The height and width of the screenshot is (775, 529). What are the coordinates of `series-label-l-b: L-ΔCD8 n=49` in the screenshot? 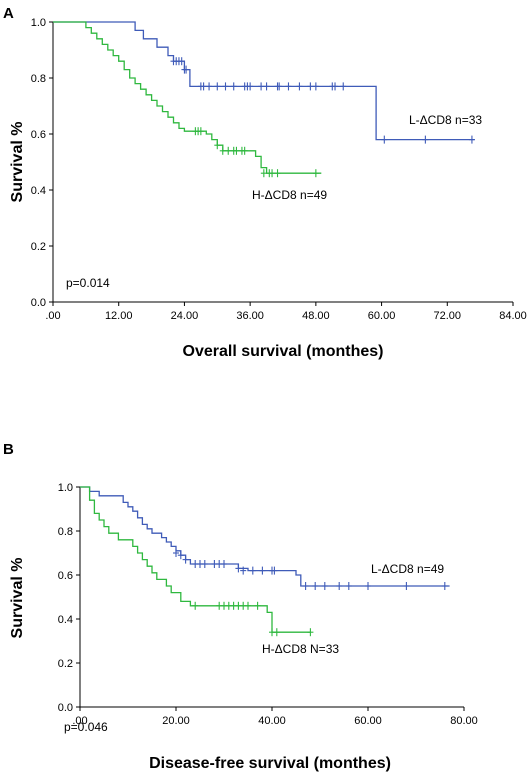 It's located at (407, 569).